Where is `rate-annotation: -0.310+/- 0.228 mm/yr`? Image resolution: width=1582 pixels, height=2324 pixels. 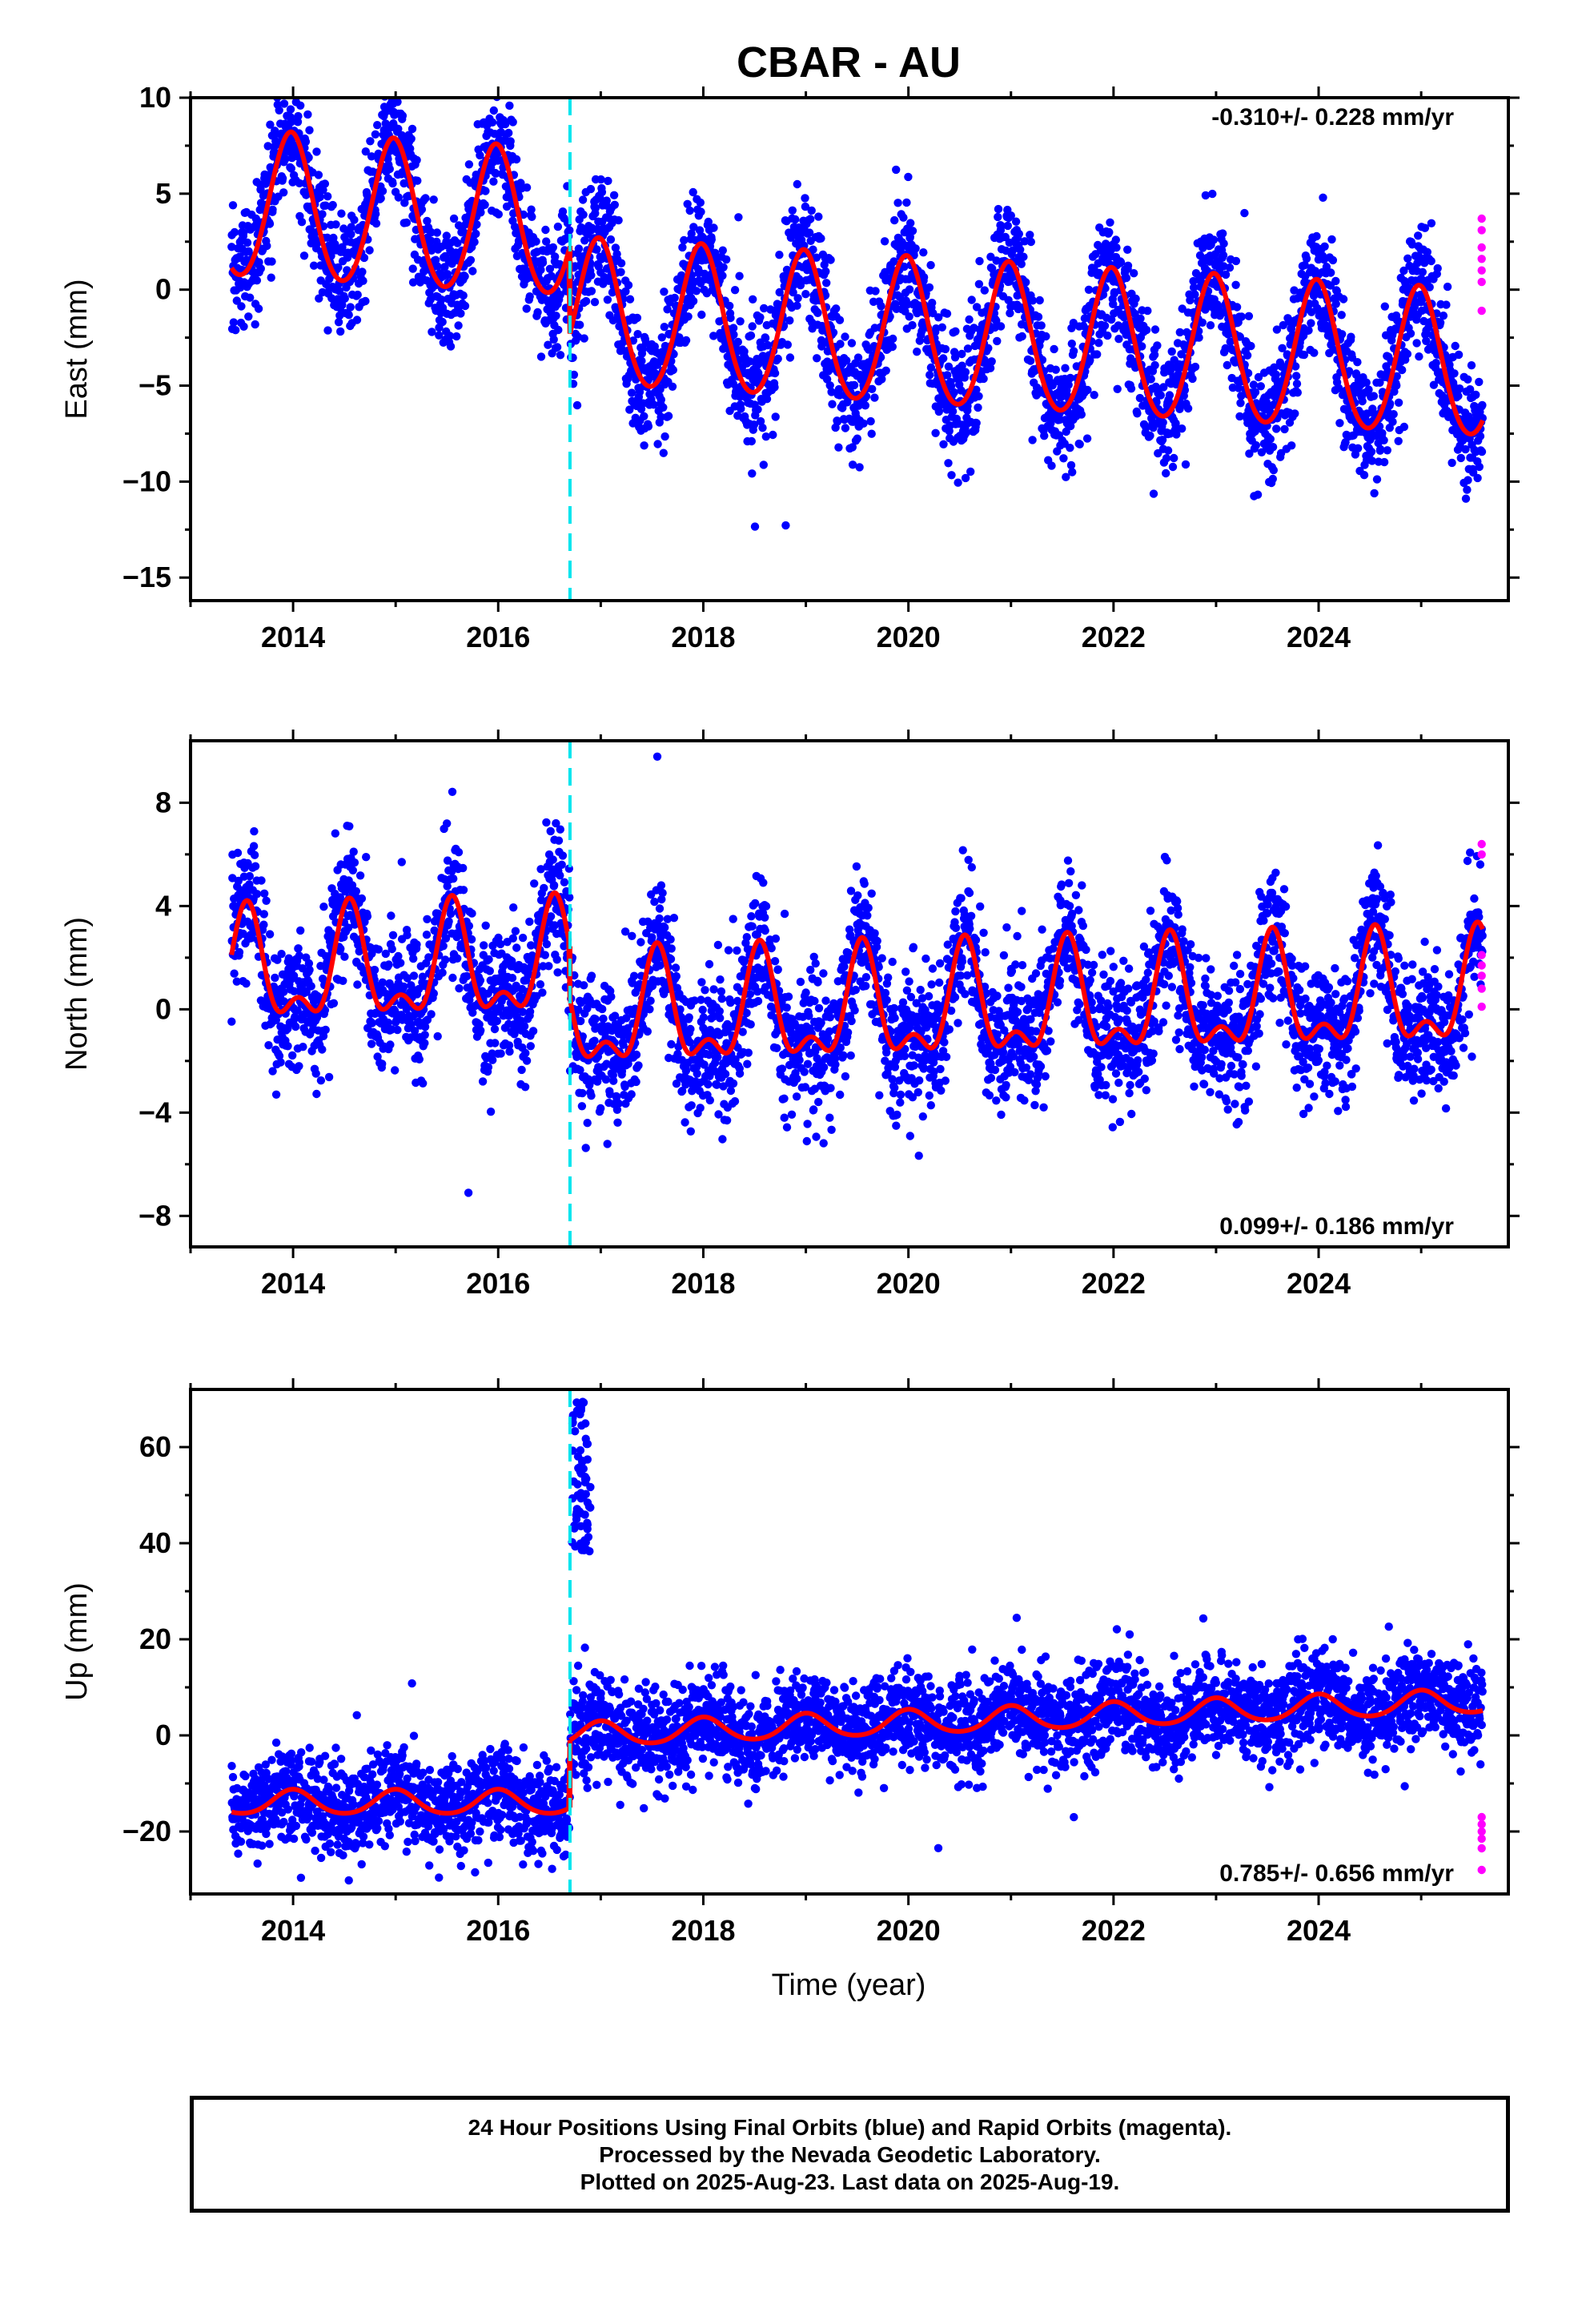 rate-annotation: -0.310+/- 0.228 mm/yr is located at coordinates (1332, 118).